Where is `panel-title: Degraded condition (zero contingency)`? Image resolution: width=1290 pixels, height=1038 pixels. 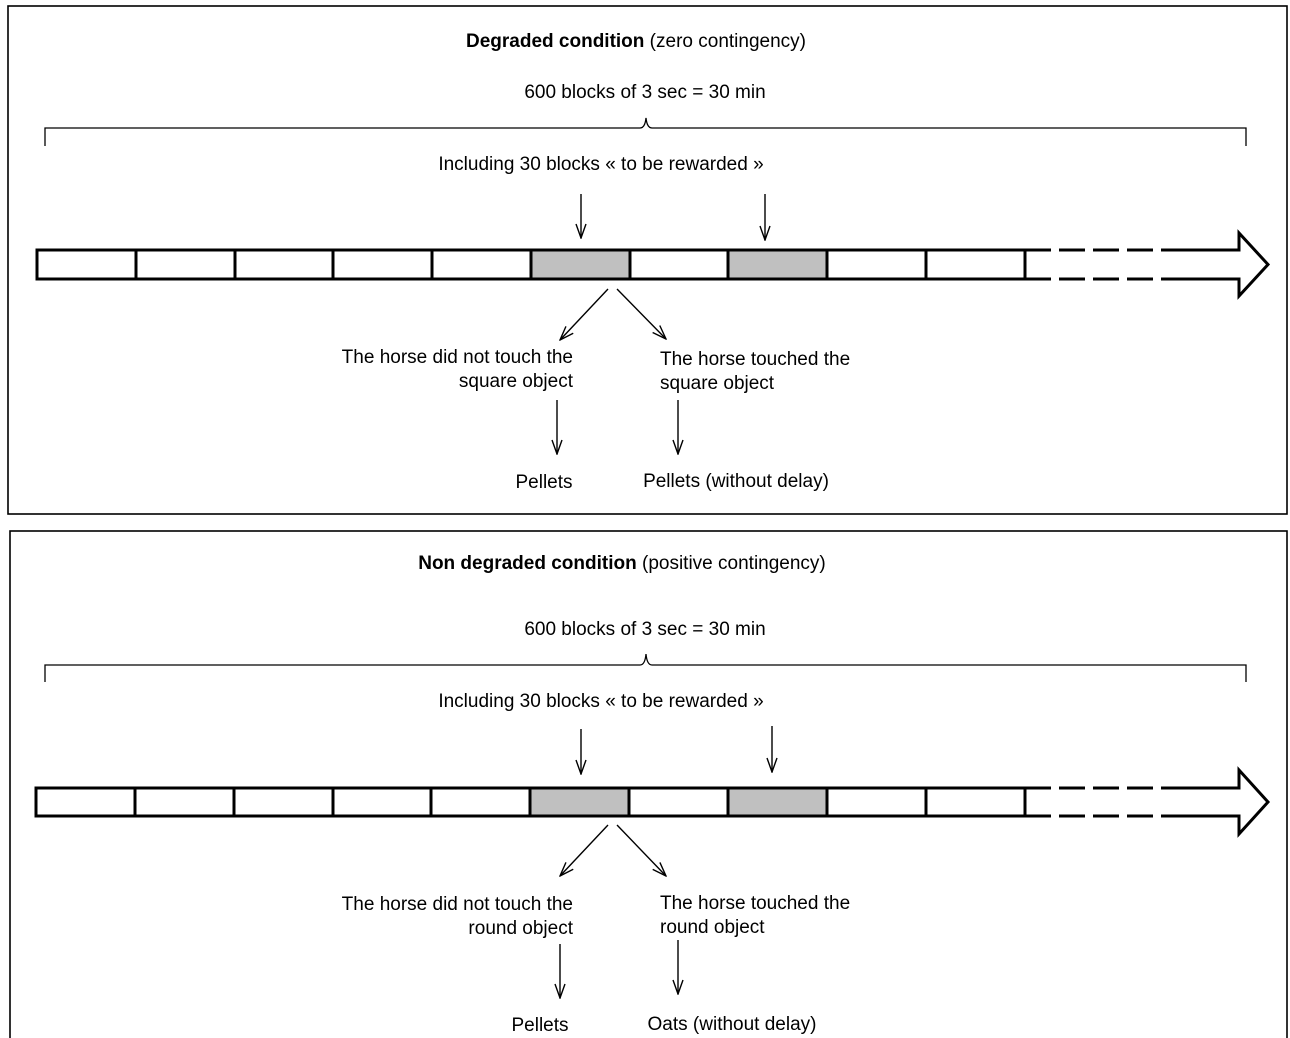 panel-title: Degraded condition (zero contingency) is located at coordinates (636, 41).